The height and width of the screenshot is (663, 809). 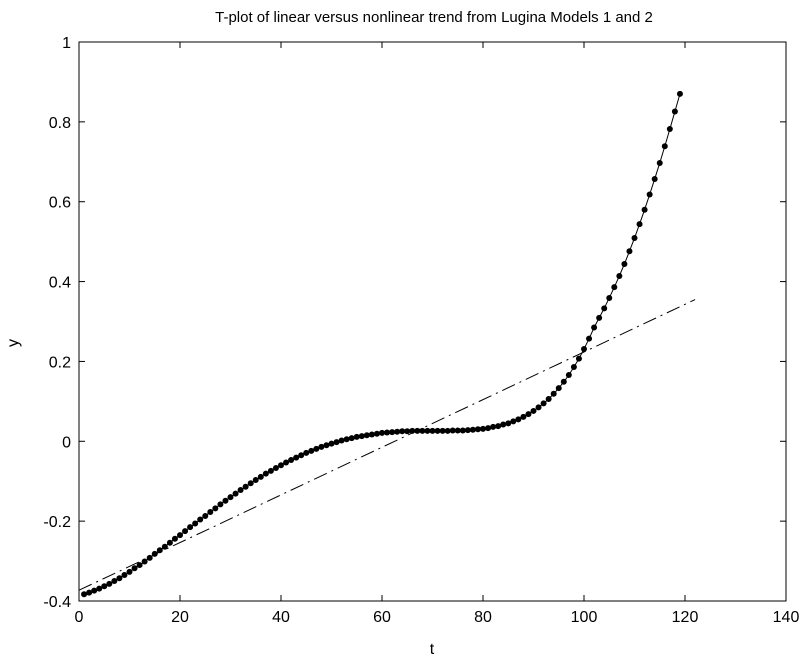 What do you see at coordinates (79, 617) in the screenshot?
I see `x-tick-label: 0` at bounding box center [79, 617].